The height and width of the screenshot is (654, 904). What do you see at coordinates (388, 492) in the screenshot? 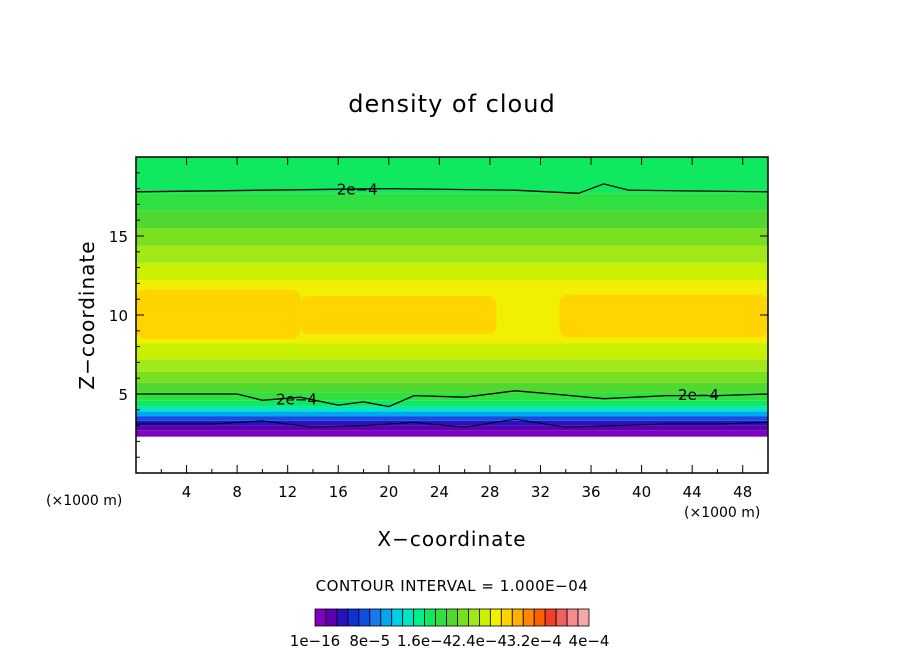
I see `x-tick-label-4: 20` at bounding box center [388, 492].